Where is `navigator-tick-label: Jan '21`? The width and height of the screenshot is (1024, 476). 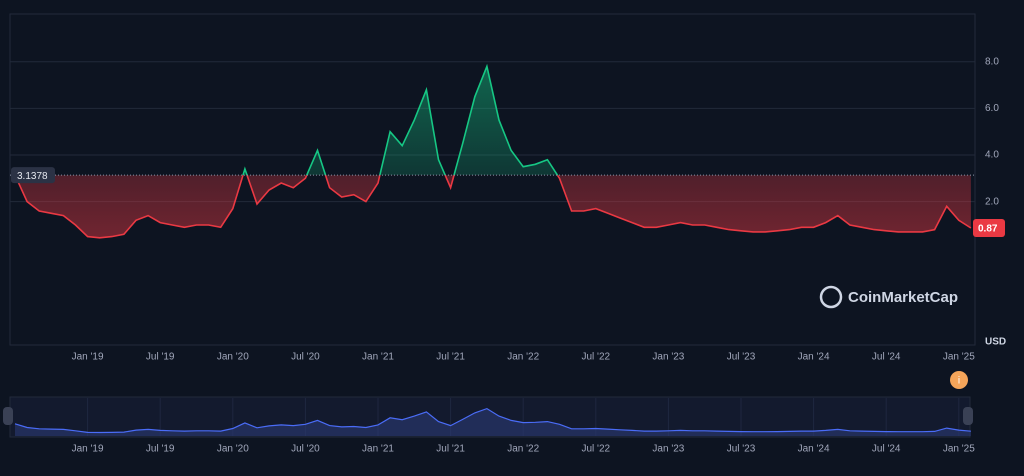 navigator-tick-label: Jan '21 is located at coordinates (378, 449).